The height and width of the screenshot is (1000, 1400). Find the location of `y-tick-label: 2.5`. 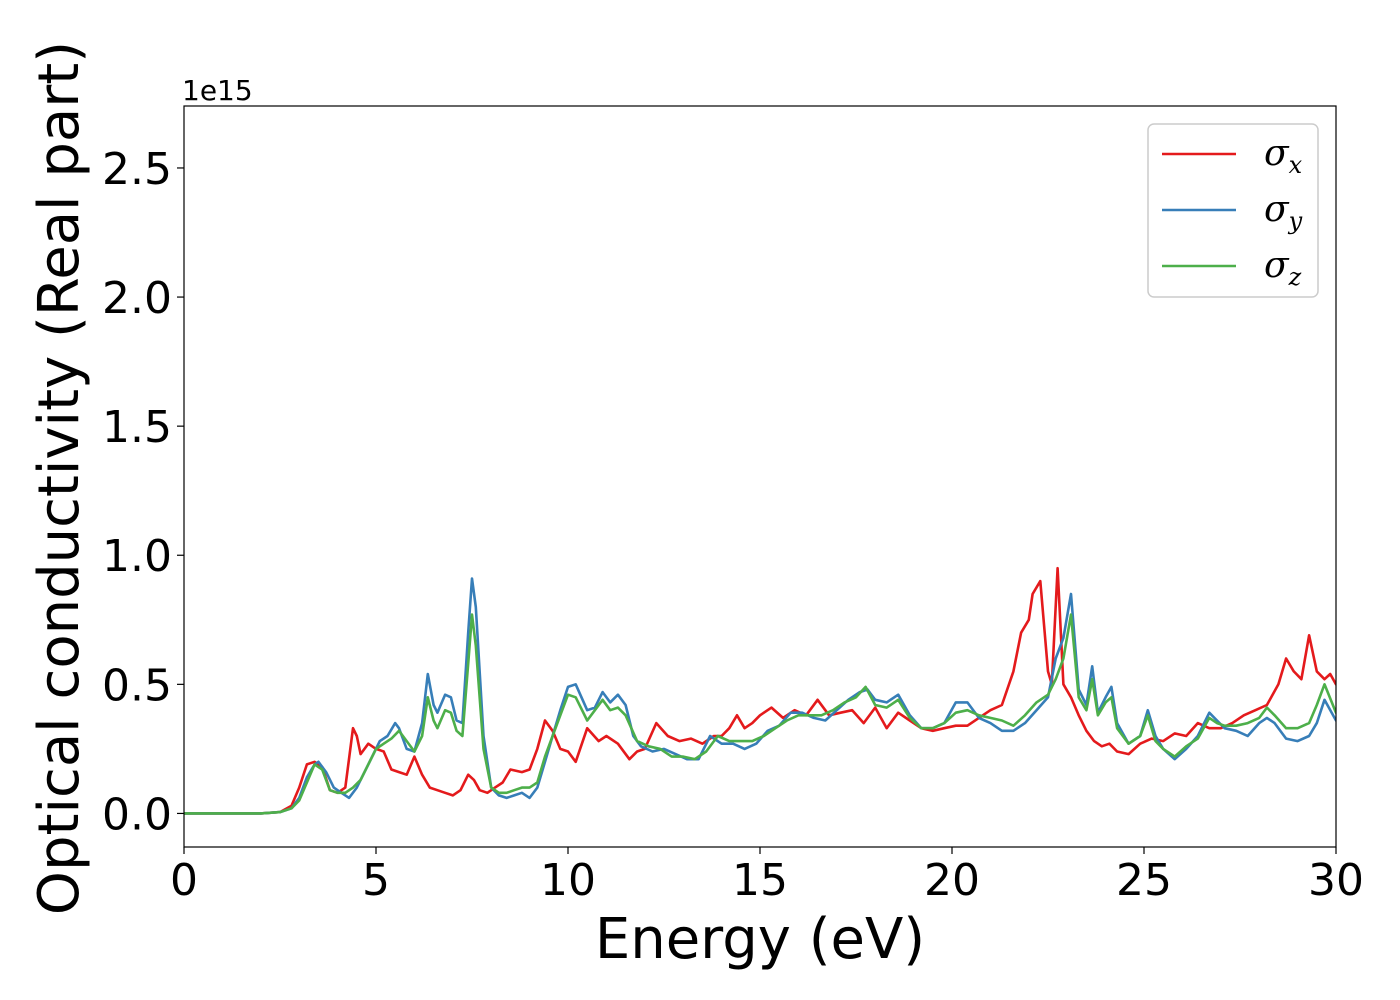

y-tick-label: 2.5 is located at coordinates (137, 169).